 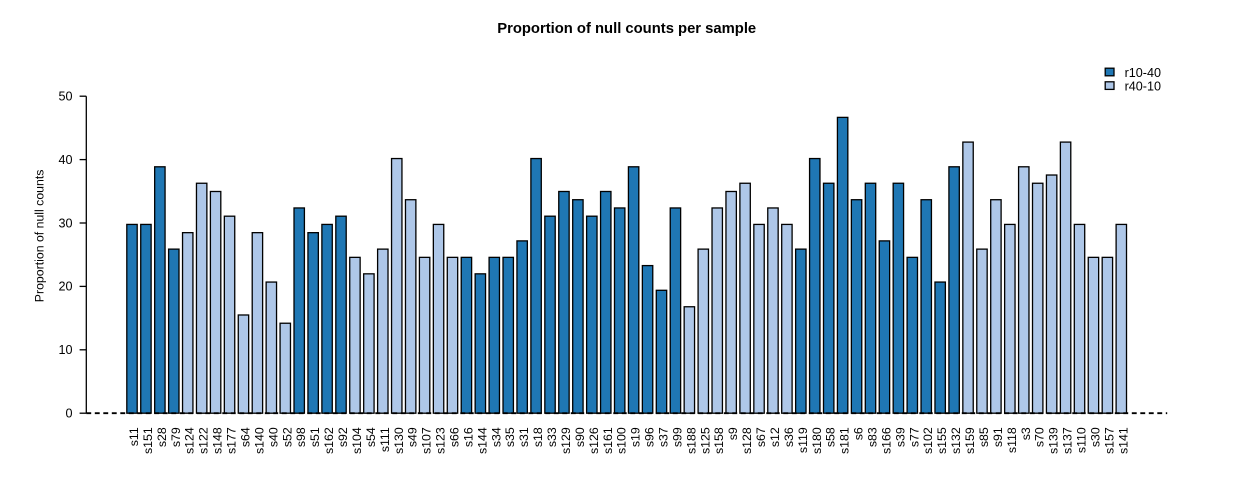 I want to click on svg-text: s148, so click(x=218, y=440).